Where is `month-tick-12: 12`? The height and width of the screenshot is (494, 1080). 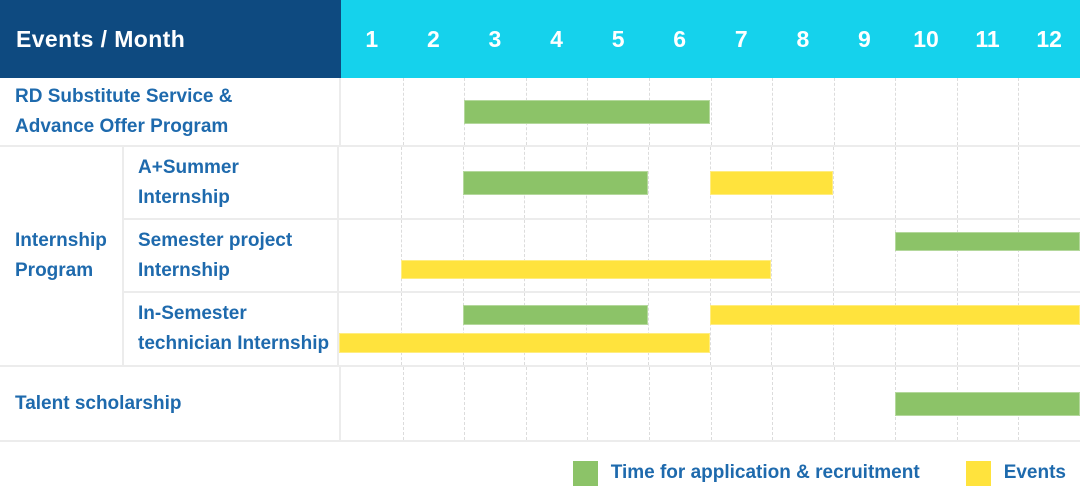
month-tick-12: 12 is located at coordinates (1049, 38).